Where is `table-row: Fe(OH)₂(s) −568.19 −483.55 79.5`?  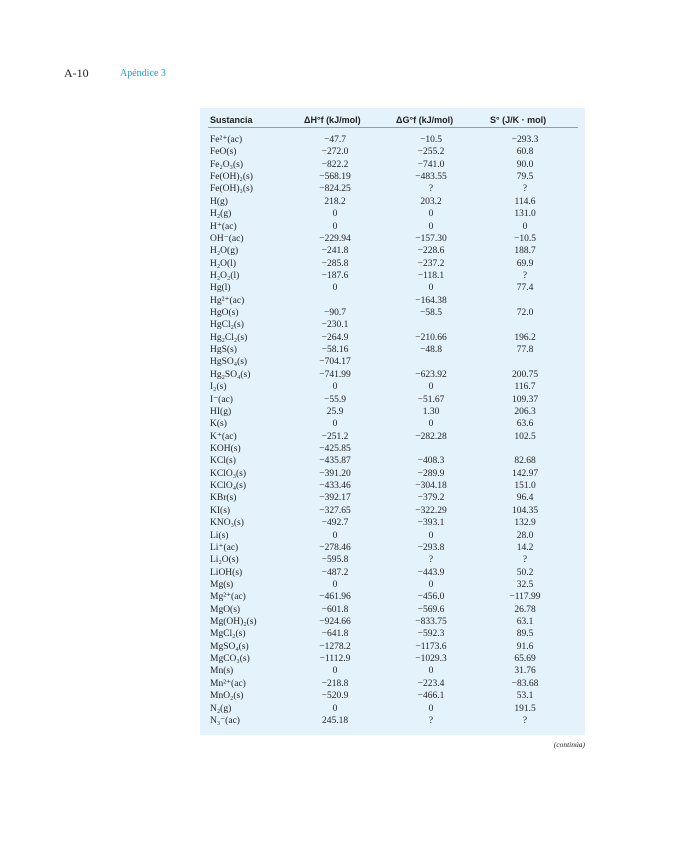 table-row: Fe(OH)₂(s) −568.19 −483.55 79.5 is located at coordinates (392, 177).